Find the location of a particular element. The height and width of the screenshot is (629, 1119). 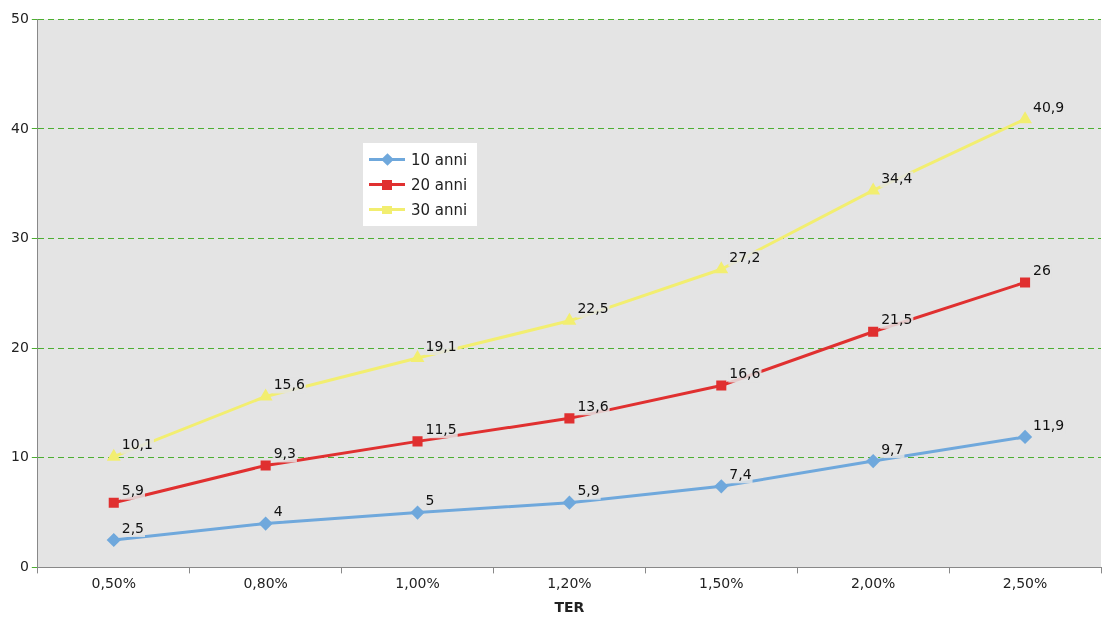

data-label: 5 is located at coordinates (430, 500).